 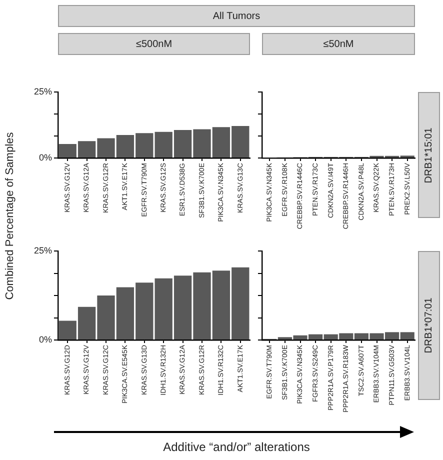 I want to click on y-axis-title: Combined Percentage of Samples, so click(x=10, y=216).